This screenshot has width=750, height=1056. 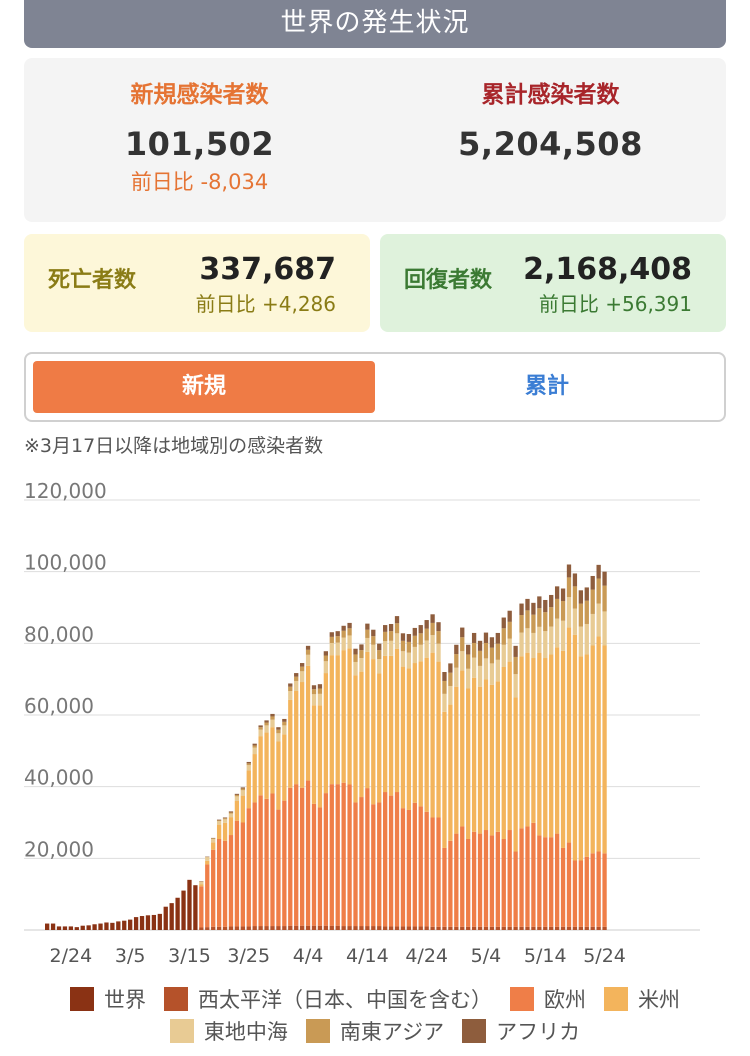 I want to click on legend-swatch, so click(x=182, y=1031).